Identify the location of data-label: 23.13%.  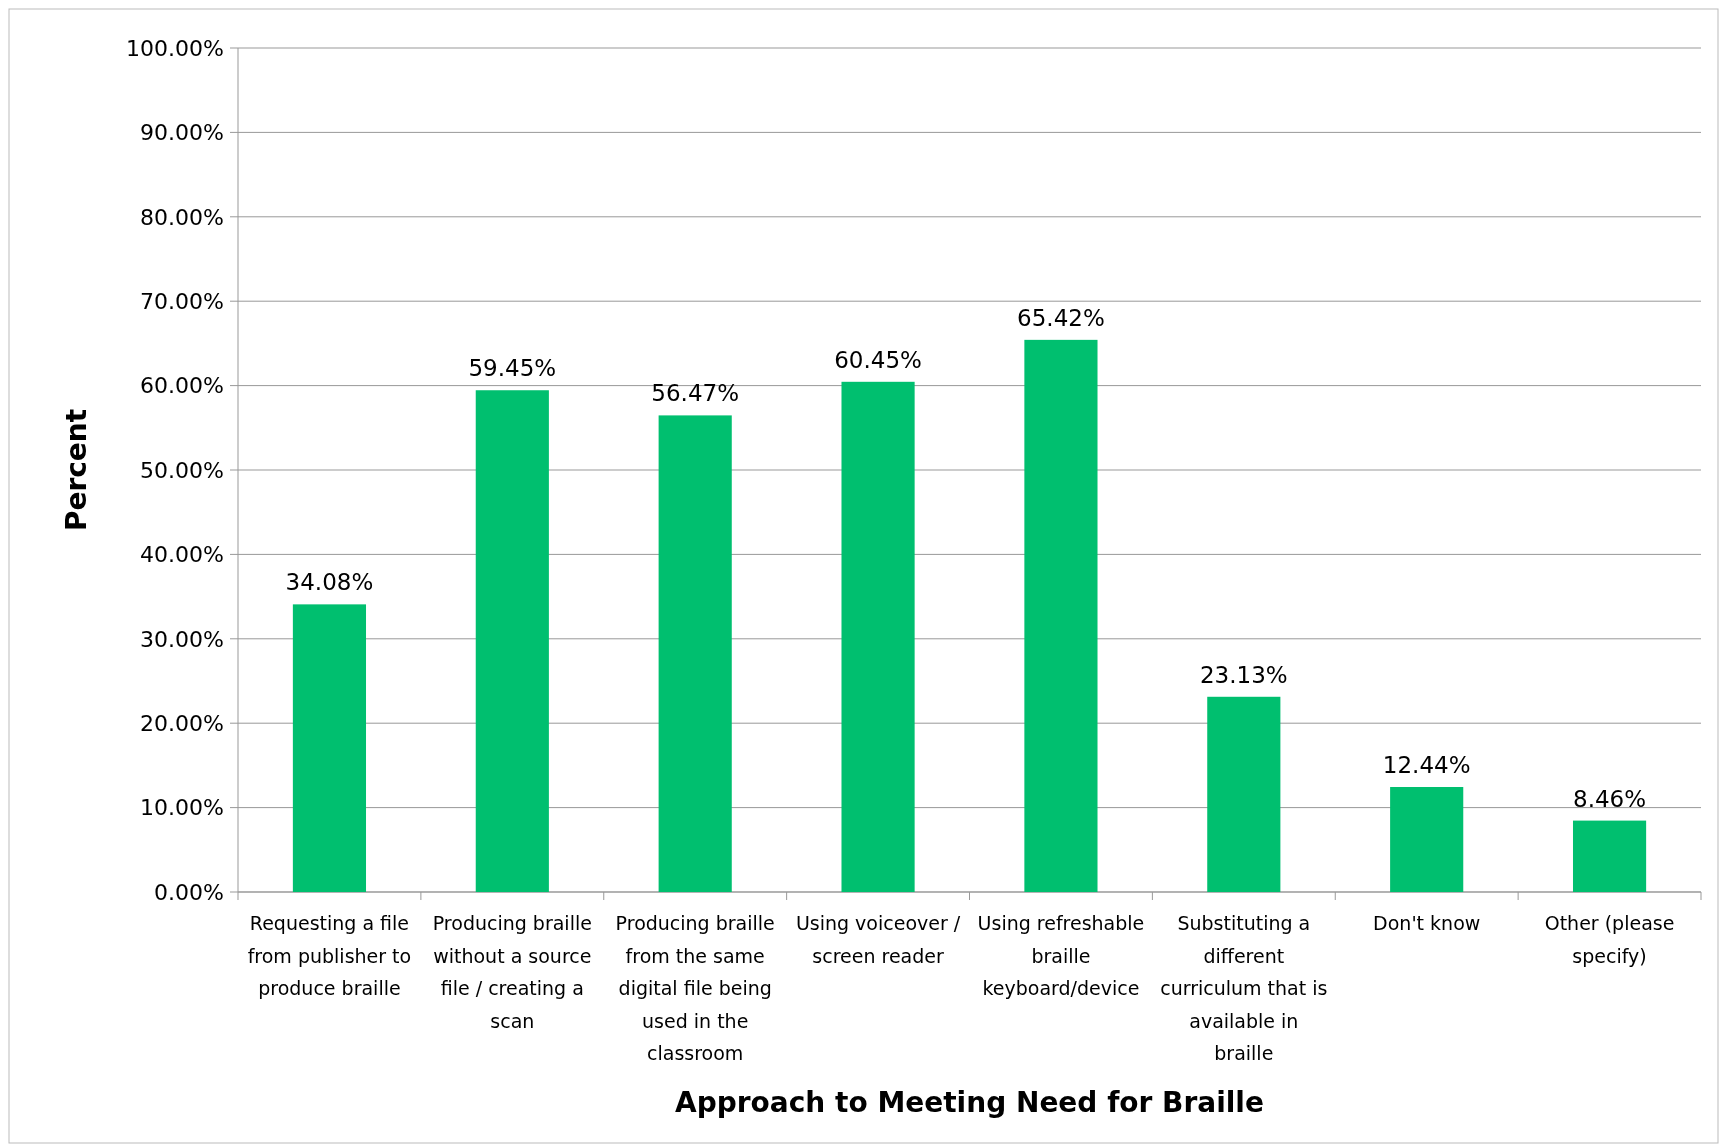
(1243, 674).